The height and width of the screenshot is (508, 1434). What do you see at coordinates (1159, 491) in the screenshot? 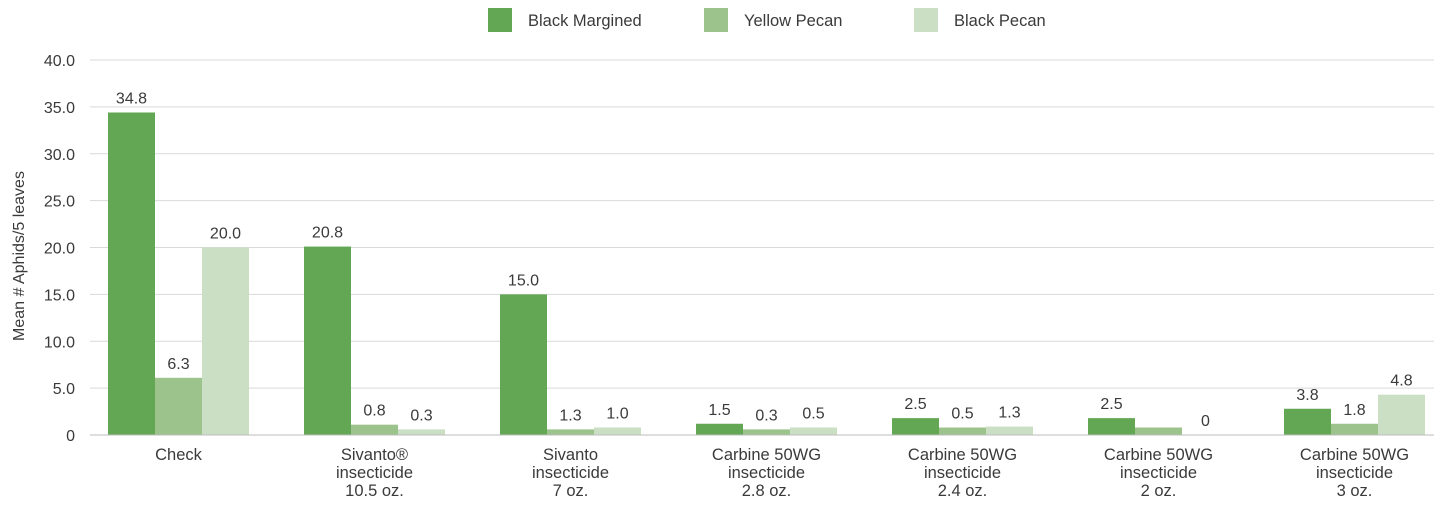
I see `category-label-line: 2 oz.` at bounding box center [1159, 491].